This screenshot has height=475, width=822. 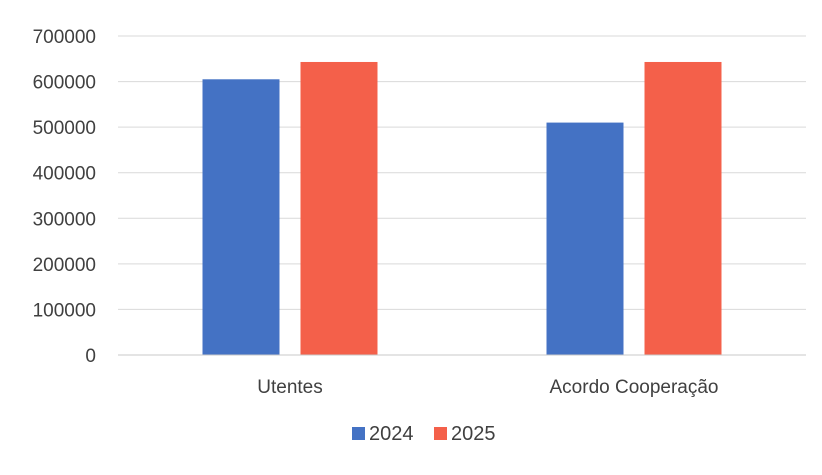 I want to click on y-tick-label: 100000, so click(x=64, y=310).